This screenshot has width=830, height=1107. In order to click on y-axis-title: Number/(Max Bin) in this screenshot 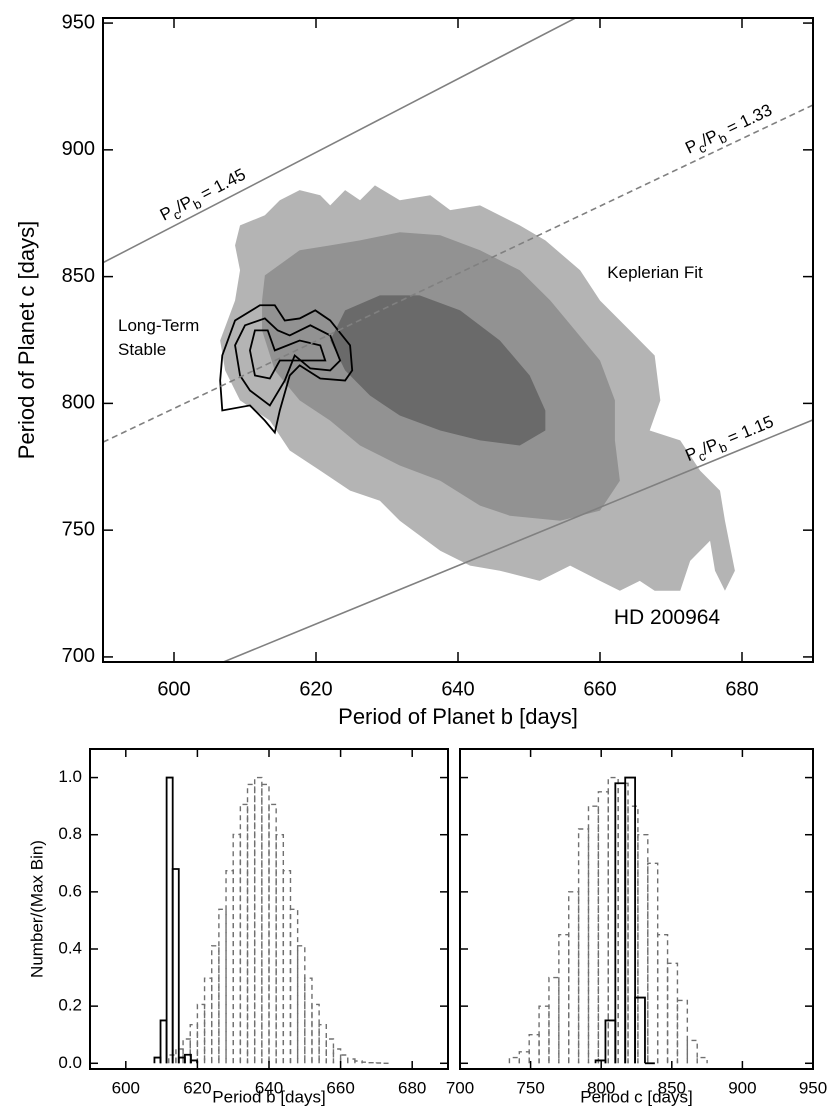, I will do `click(36, 909)`.